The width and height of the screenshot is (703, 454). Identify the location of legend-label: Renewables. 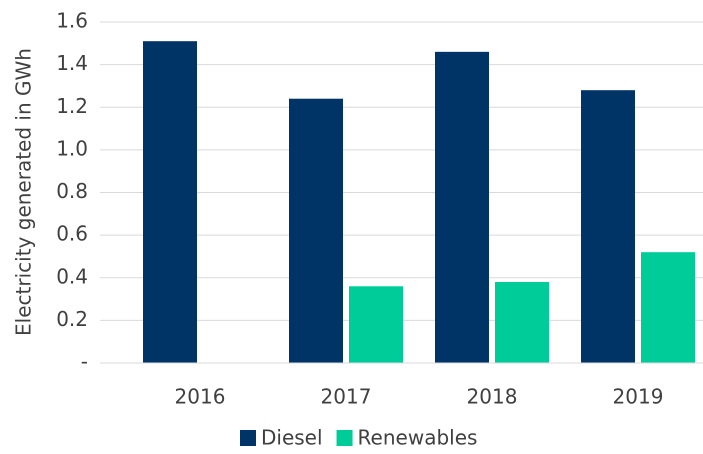
(418, 438).